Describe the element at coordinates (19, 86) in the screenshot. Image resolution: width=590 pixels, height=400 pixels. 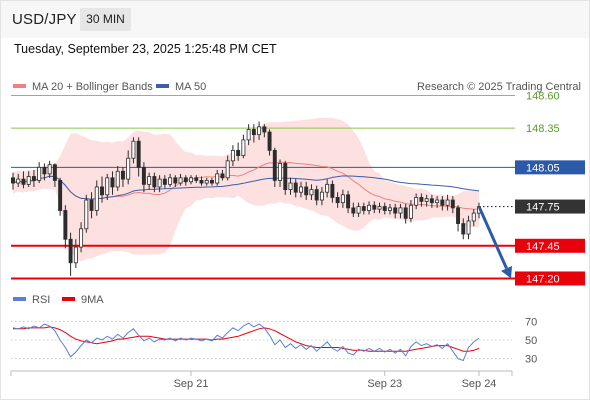
I see `legend-swatch` at that location.